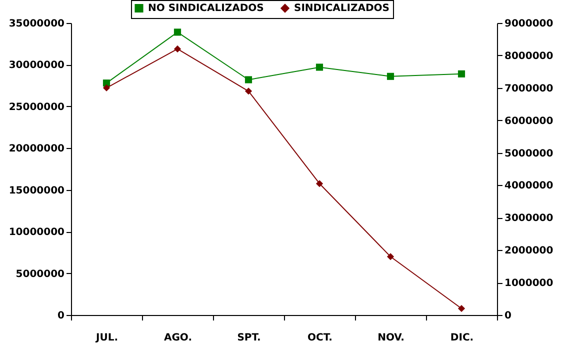  What do you see at coordinates (342, 8) in the screenshot?
I see `legend-label: SINDICALIZADOS` at bounding box center [342, 8].